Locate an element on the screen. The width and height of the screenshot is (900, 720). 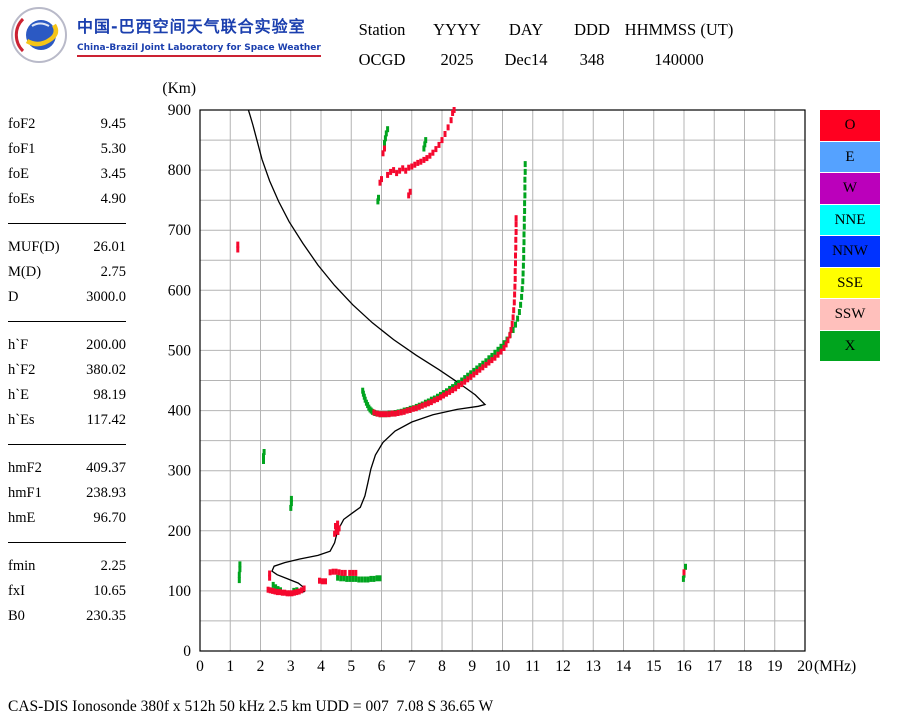
x-axis-label: (MHz) is located at coordinates (835, 666).